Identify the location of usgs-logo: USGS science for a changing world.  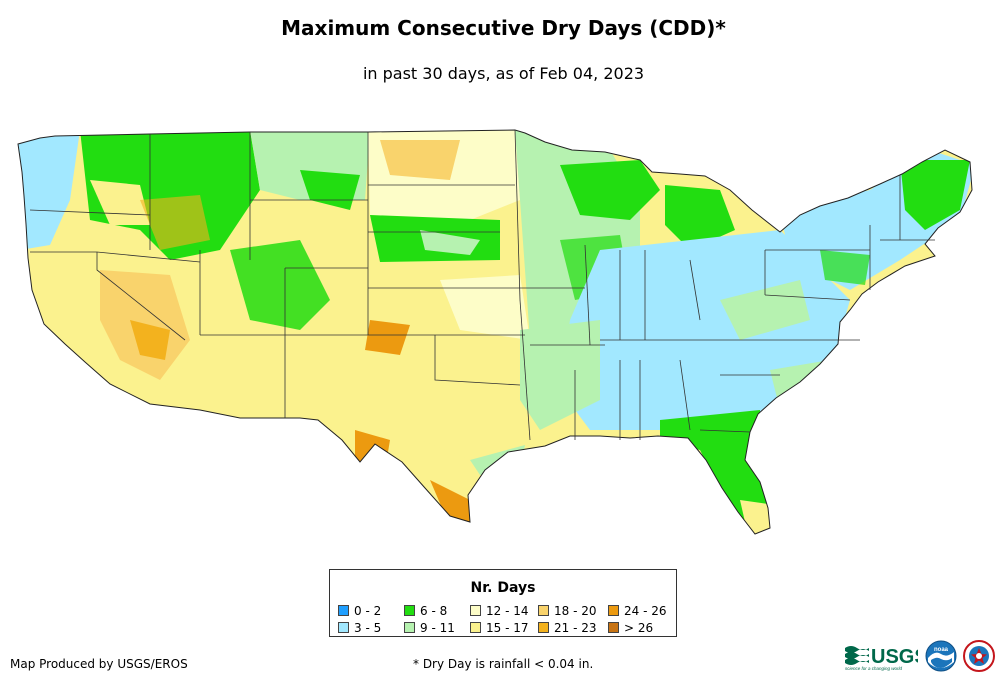
(881, 658).